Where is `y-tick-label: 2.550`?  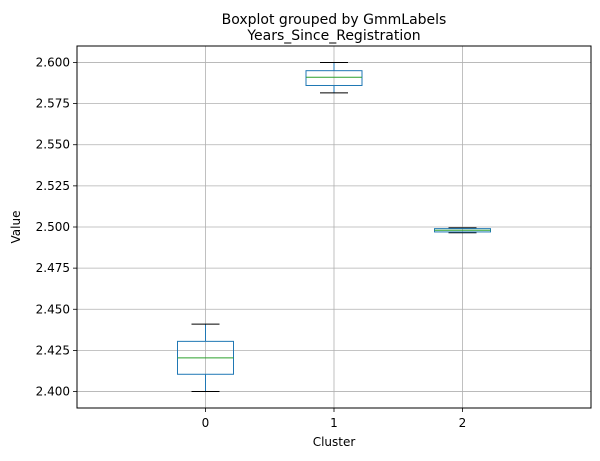
y-tick-label: 2.550 is located at coordinates (53, 145).